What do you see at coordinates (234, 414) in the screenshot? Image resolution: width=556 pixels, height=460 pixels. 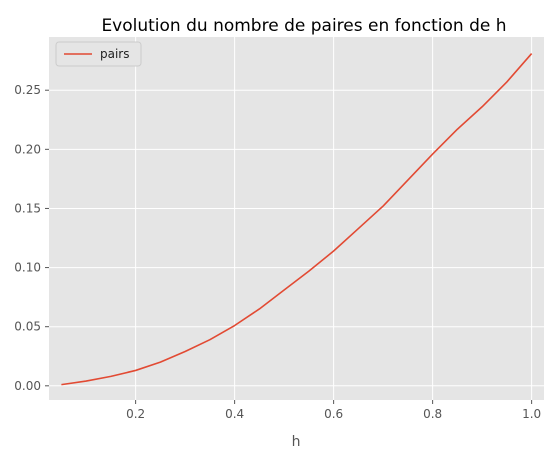 I see `x-tick-label: 0.4` at bounding box center [234, 414].